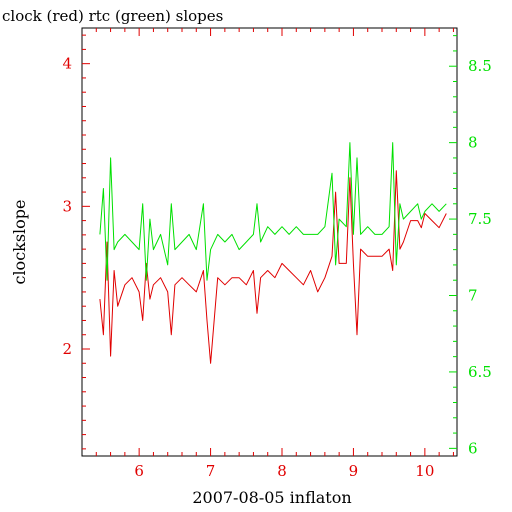  I want to click on x-tick-label: 9, so click(354, 471).